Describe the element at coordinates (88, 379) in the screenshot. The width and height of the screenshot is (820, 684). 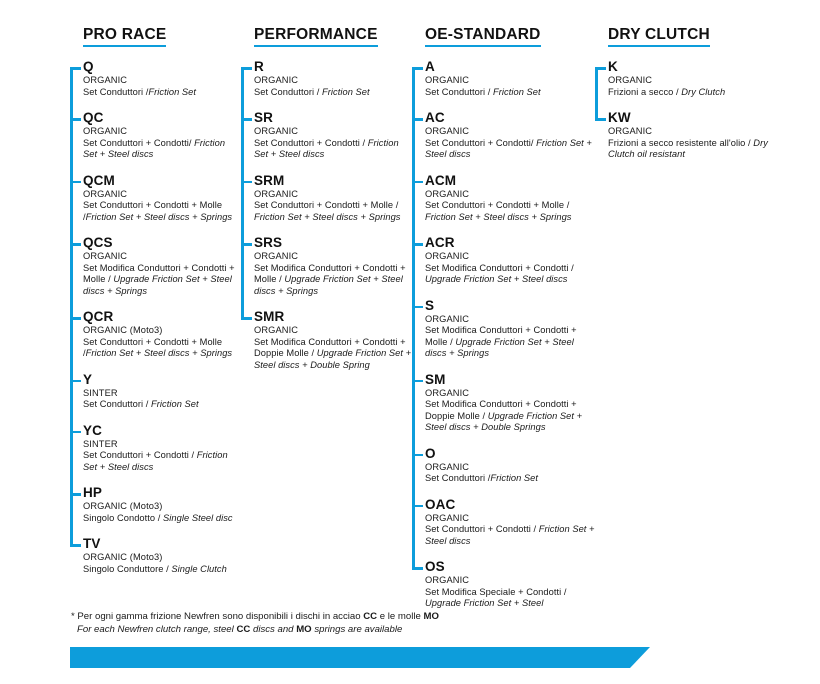
I see `product-code: Y` at that location.